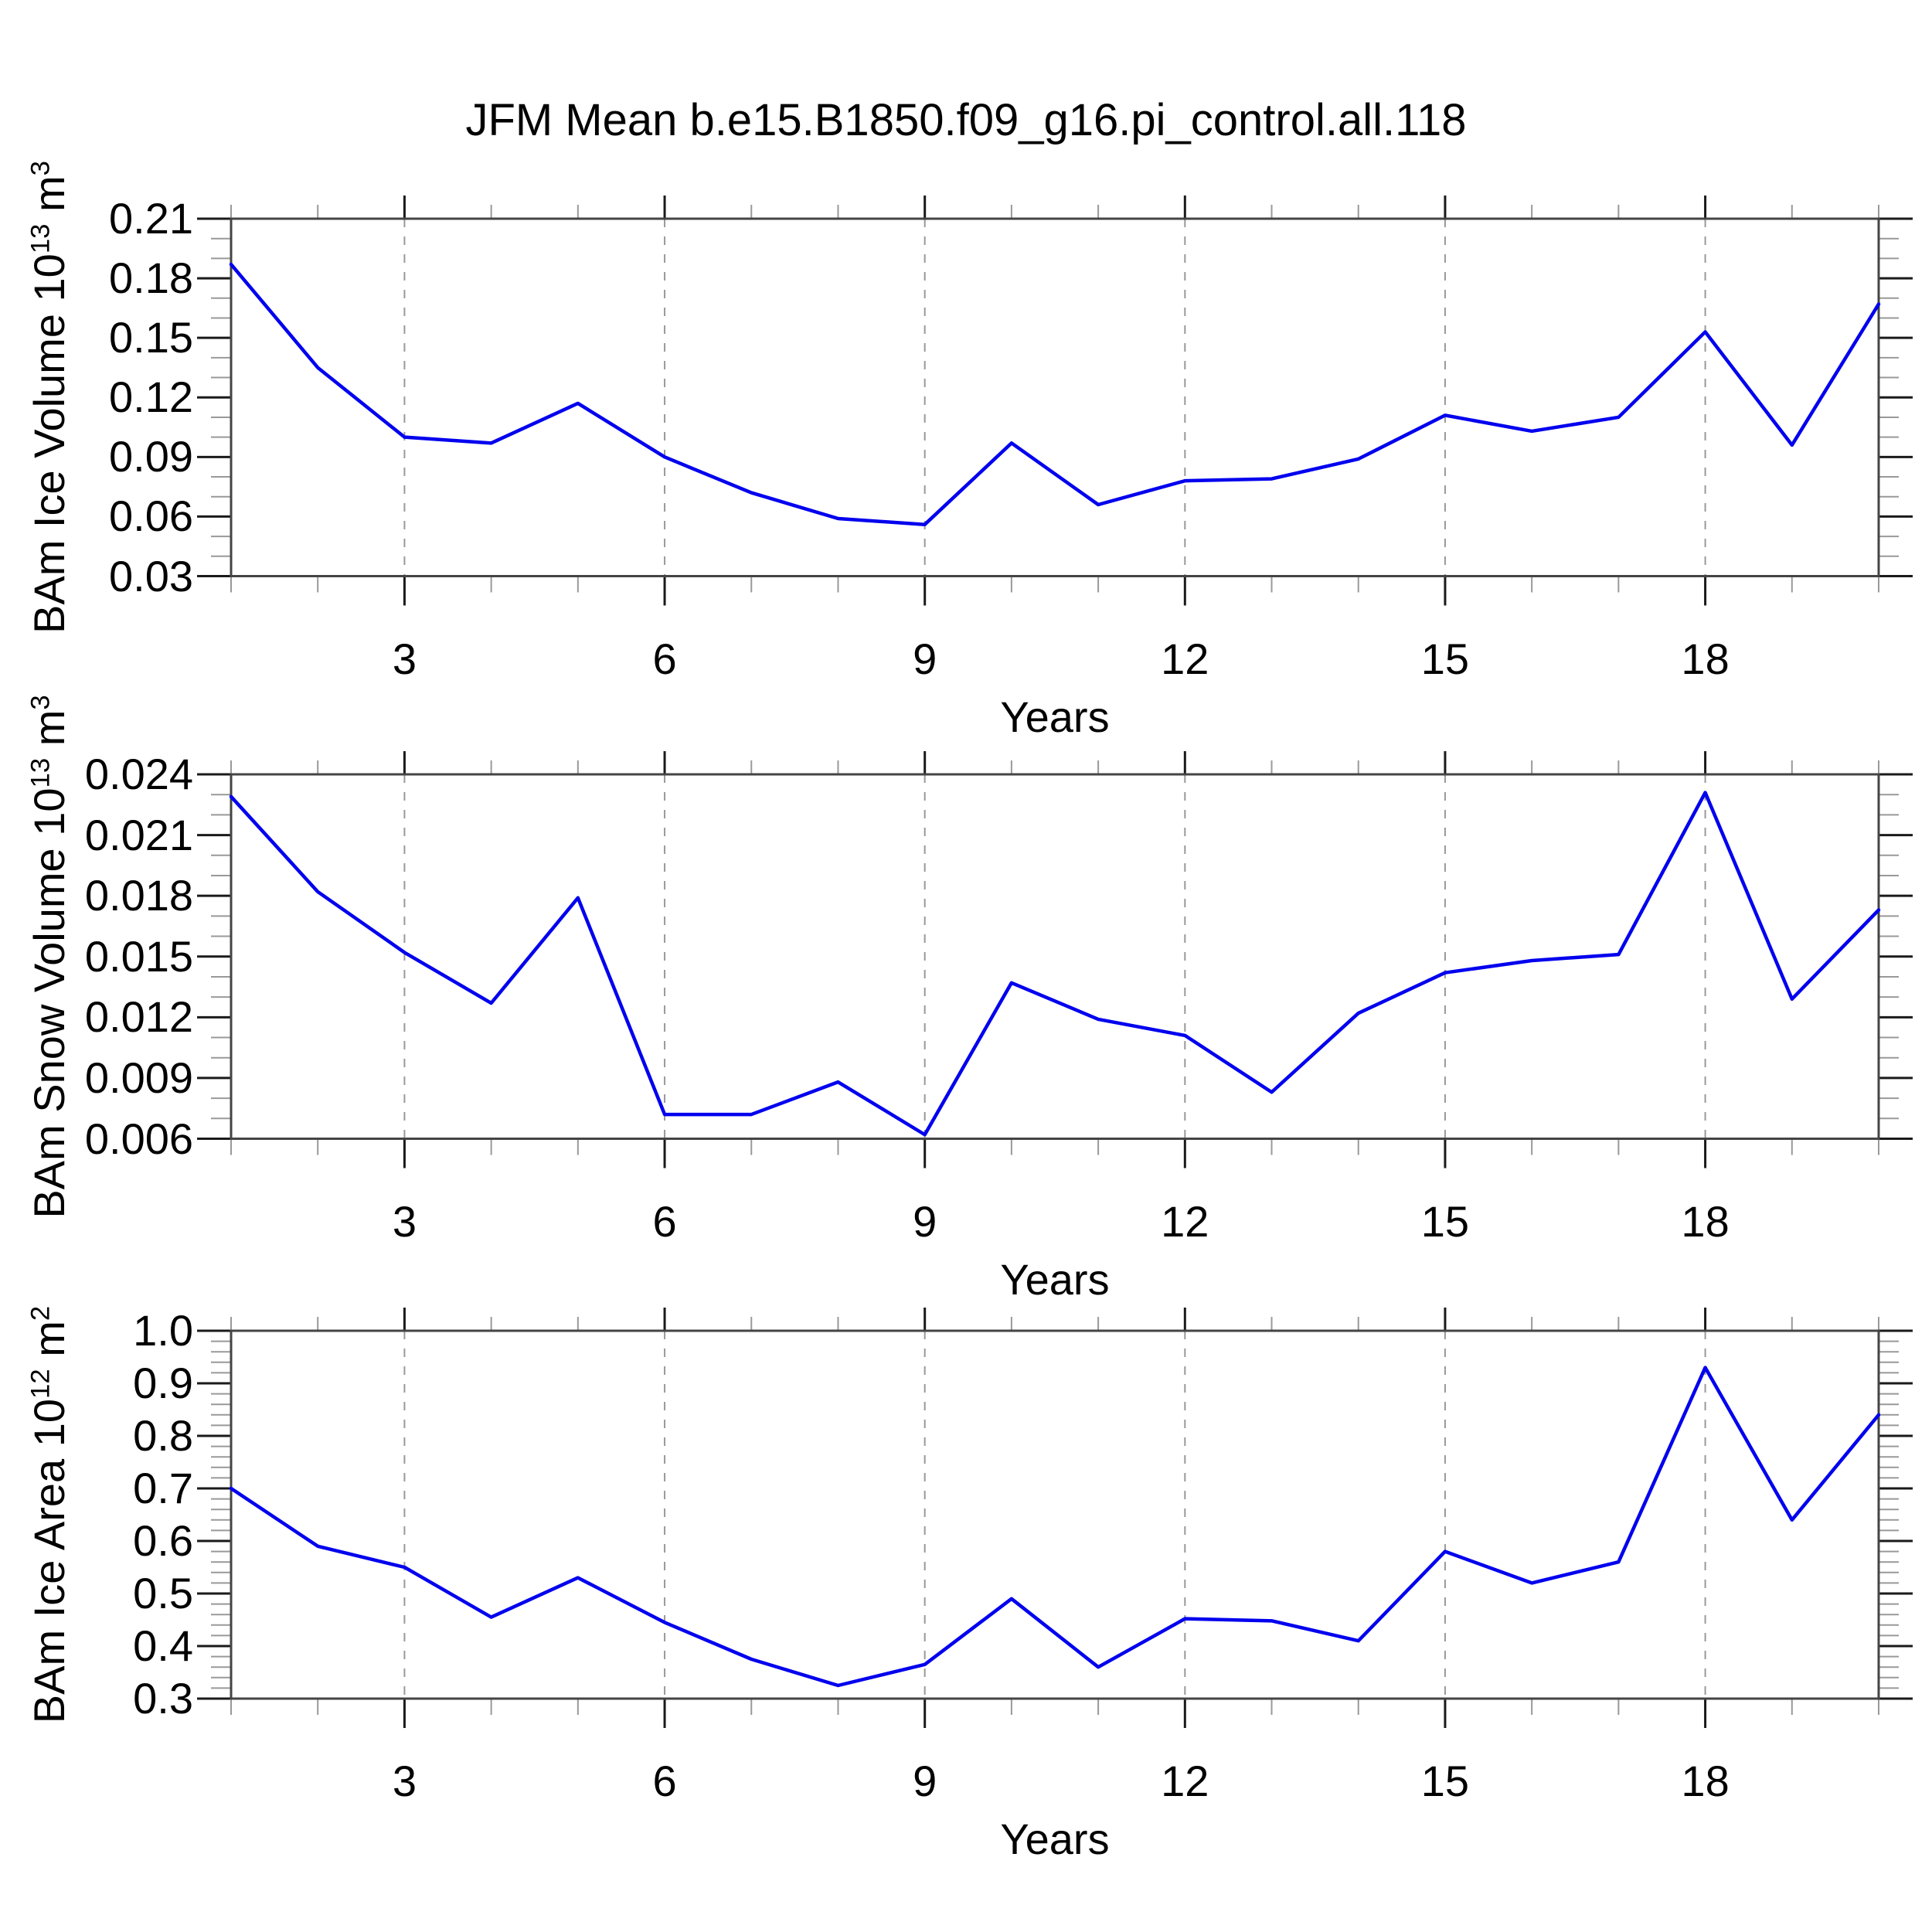  Describe the element at coordinates (151, 337) in the screenshot. I see `y-tick-label: 0.15` at that location.